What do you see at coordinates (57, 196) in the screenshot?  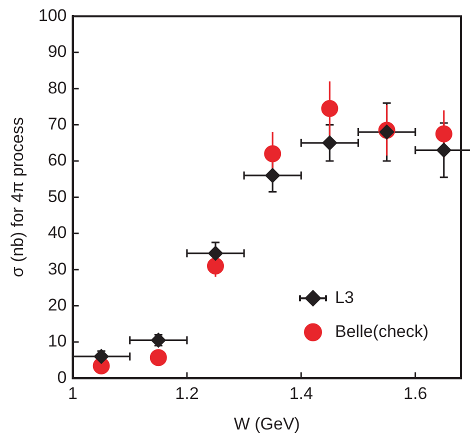 I see `y-tick-label: 50` at bounding box center [57, 196].